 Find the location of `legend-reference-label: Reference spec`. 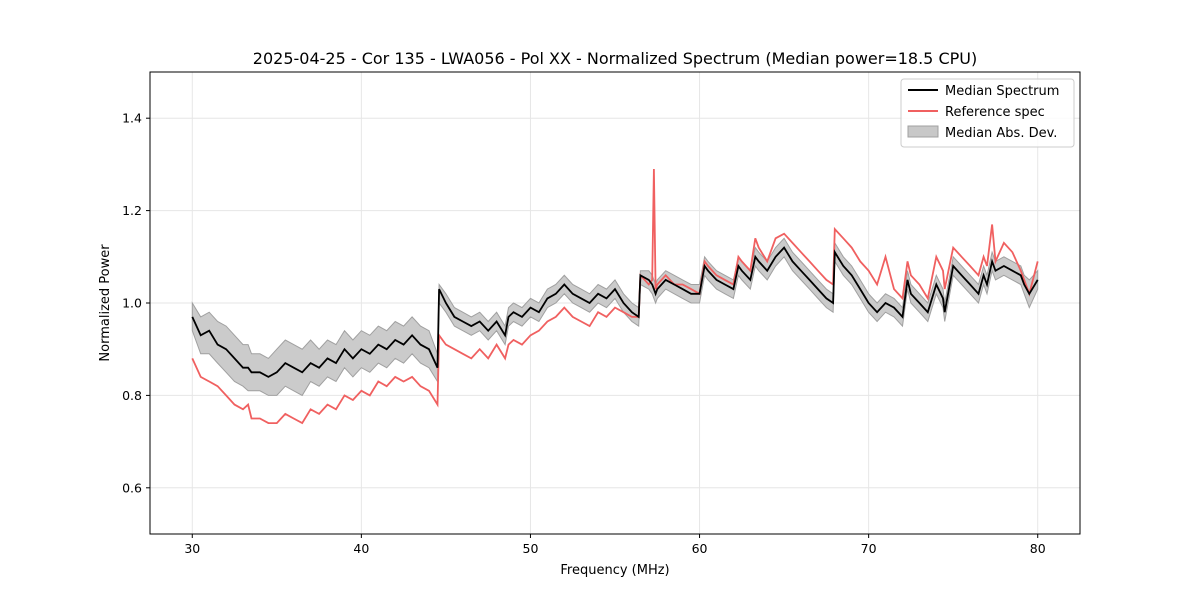

legend-reference-label: Reference spec is located at coordinates (995, 112).